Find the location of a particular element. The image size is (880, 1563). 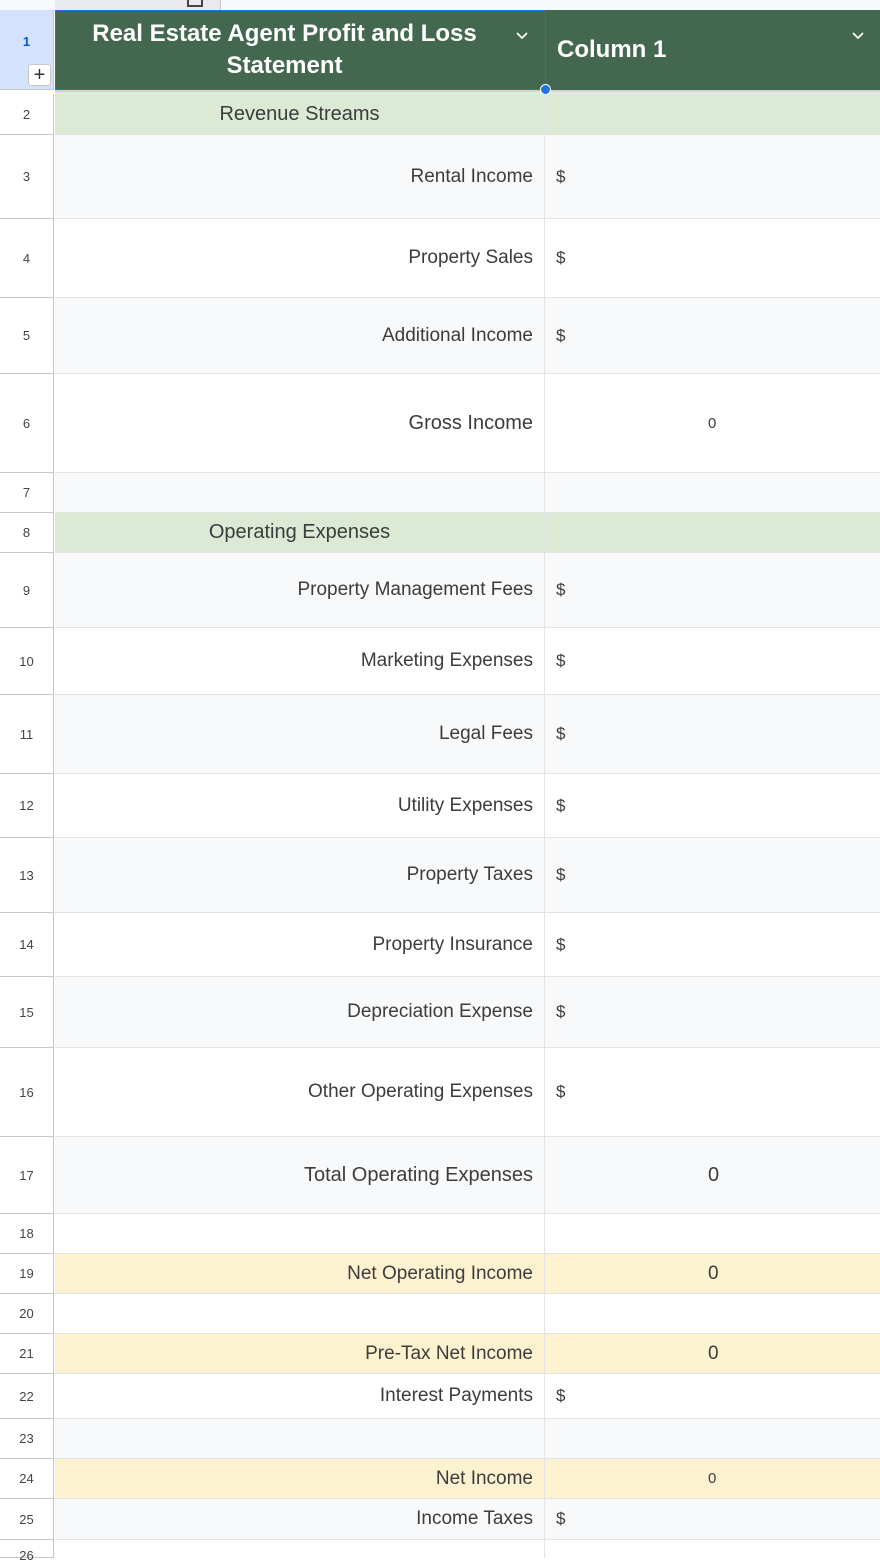

row-header-17: 17 is located at coordinates (27, 1175).